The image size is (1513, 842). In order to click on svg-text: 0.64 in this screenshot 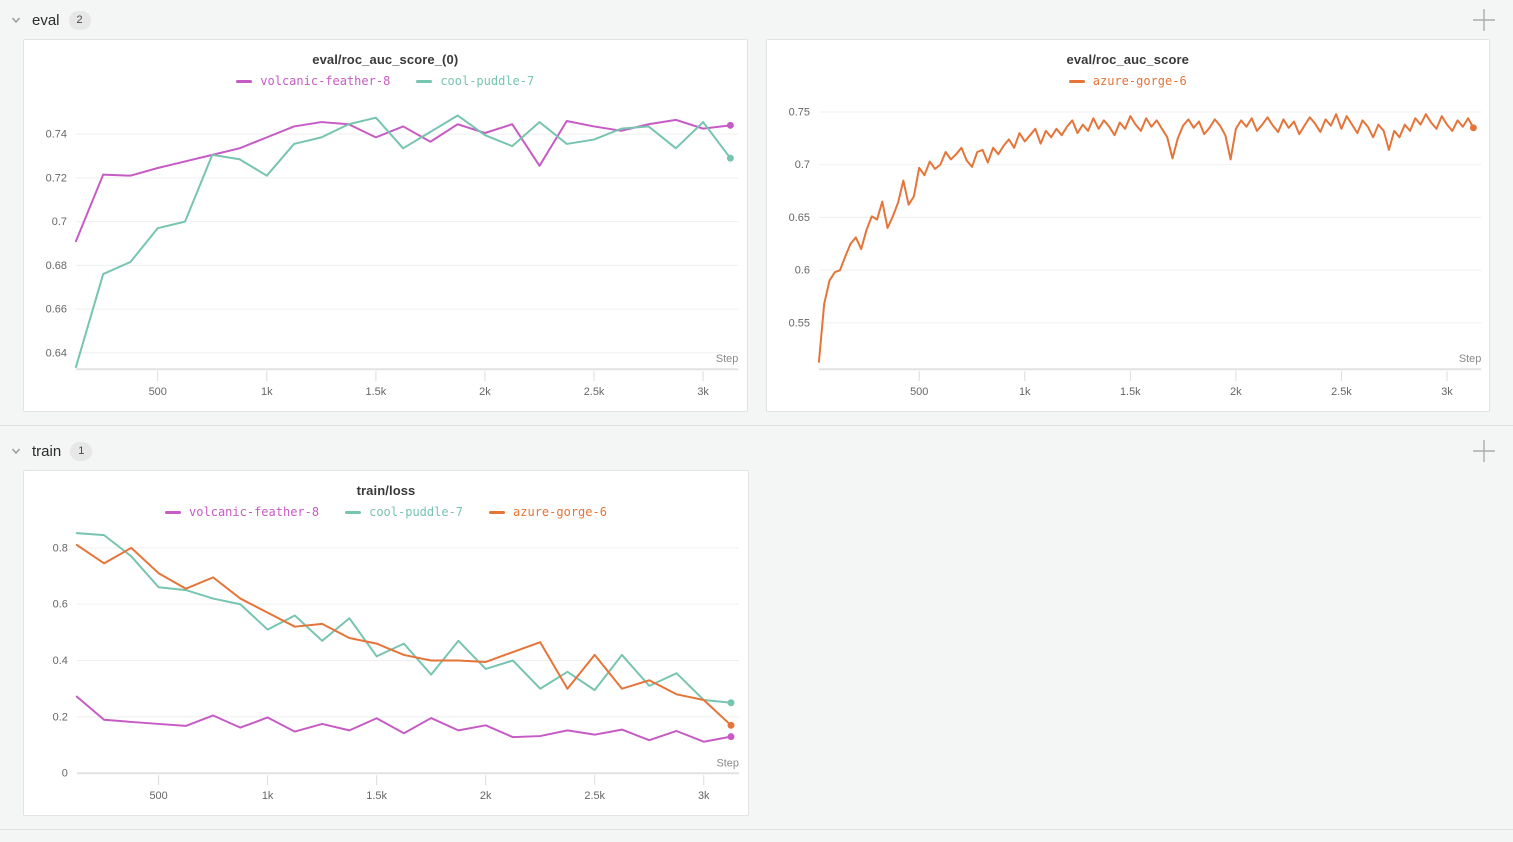, I will do `click(56, 353)`.